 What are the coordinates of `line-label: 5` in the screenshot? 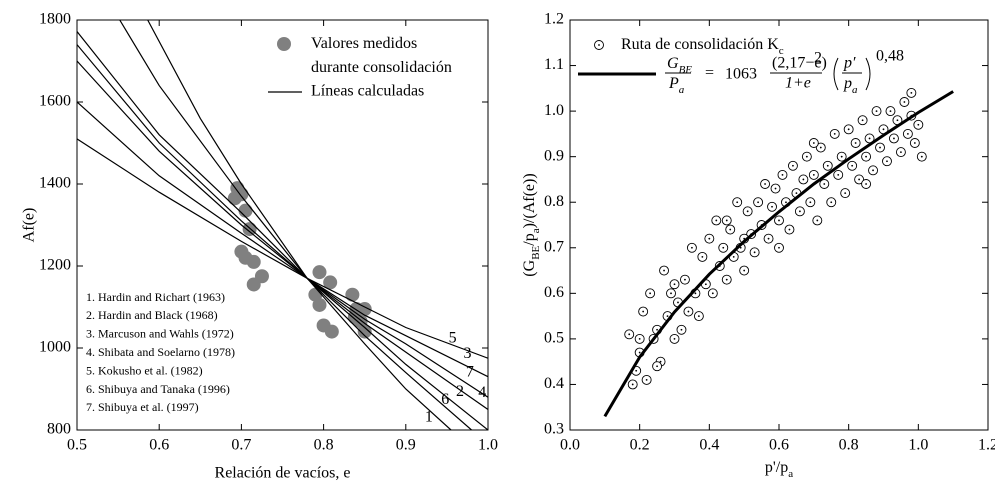 It's located at (453, 338).